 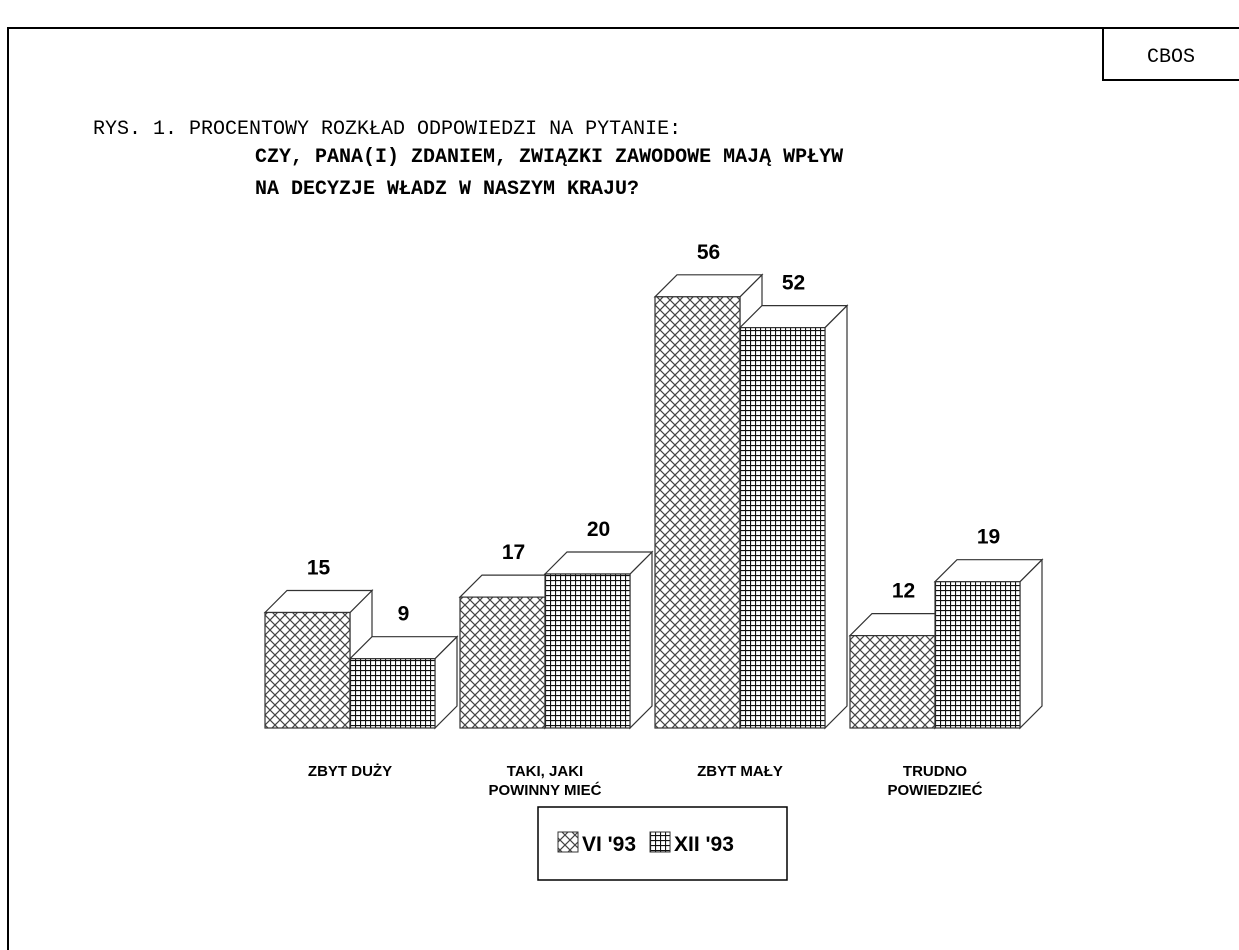 I want to click on value-label: 19, so click(x=988, y=537).